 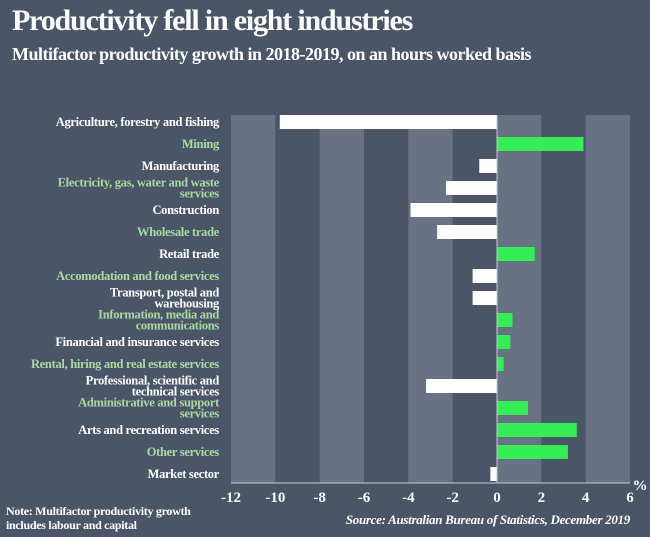 What do you see at coordinates (452, 498) in the screenshot?
I see `x-tick-label: -2` at bounding box center [452, 498].